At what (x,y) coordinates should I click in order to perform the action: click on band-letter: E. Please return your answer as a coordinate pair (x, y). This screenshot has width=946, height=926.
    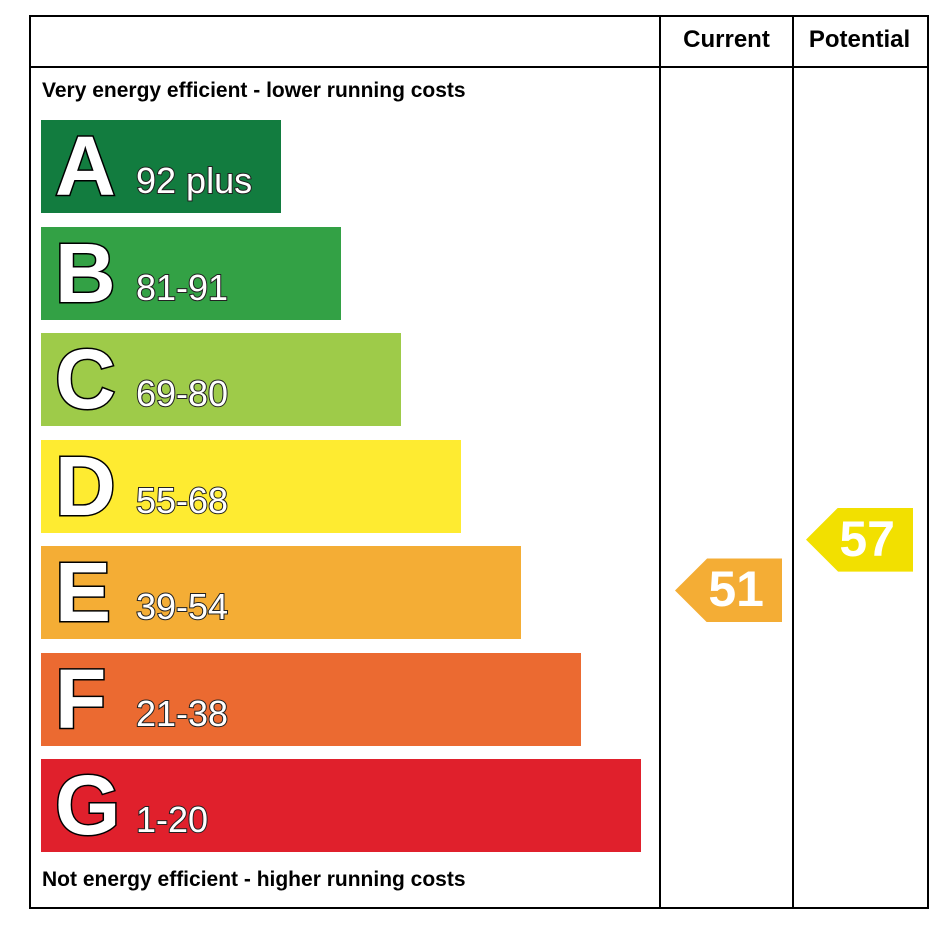
    Looking at the image, I should click on (82, 592).